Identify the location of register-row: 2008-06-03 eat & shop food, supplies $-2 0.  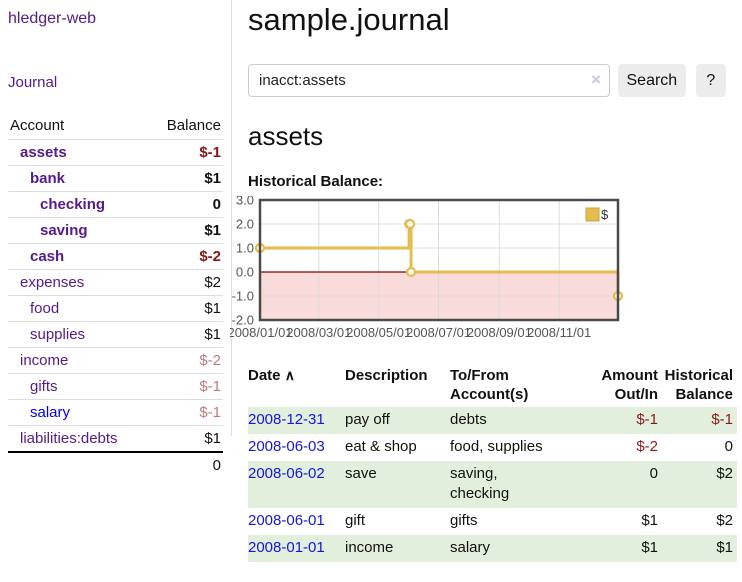
(492, 447).